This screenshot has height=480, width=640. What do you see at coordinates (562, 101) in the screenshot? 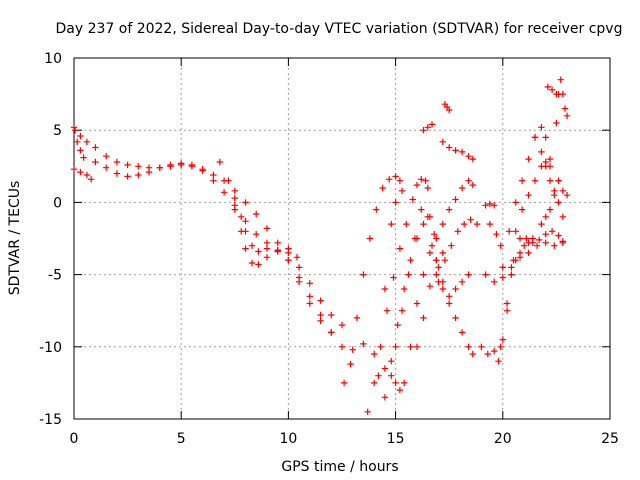
I see `series-sat-ae` at bounding box center [562, 101].